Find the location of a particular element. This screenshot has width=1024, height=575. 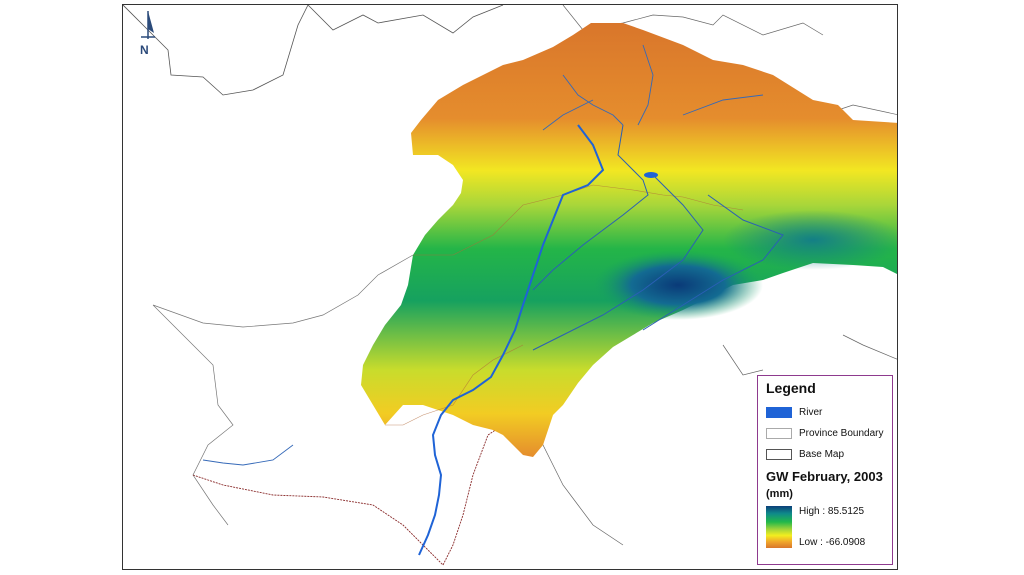

north-arrow-icon is located at coordinates (148, 25).